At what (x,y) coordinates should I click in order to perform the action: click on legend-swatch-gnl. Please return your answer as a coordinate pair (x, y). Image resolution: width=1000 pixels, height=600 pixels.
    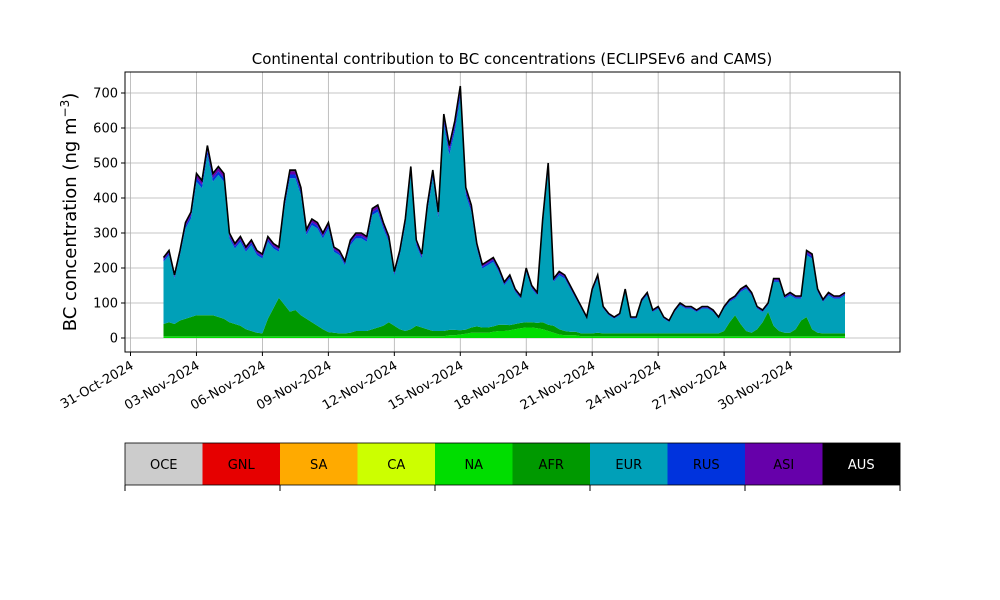
    Looking at the image, I should click on (241, 464).